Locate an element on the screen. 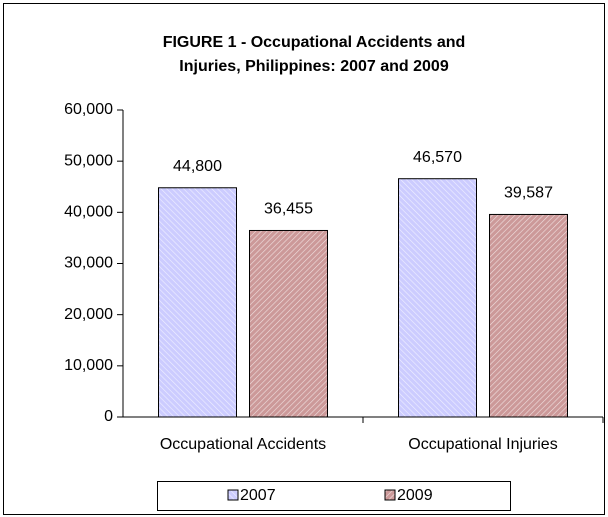  value-label: 46,570 is located at coordinates (437, 157).